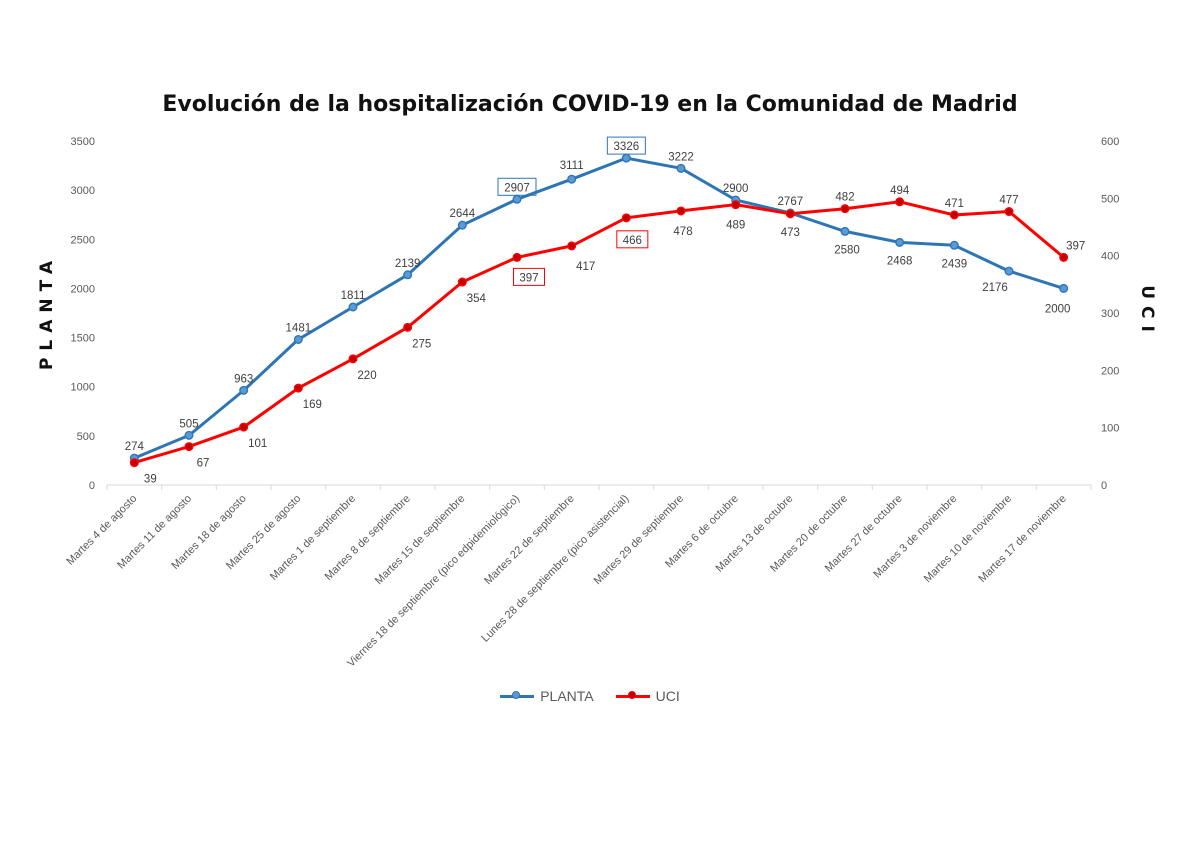 This screenshot has height=848, width=1200. Describe the element at coordinates (736, 189) in the screenshot. I see `data-label-planta: 2900` at that location.